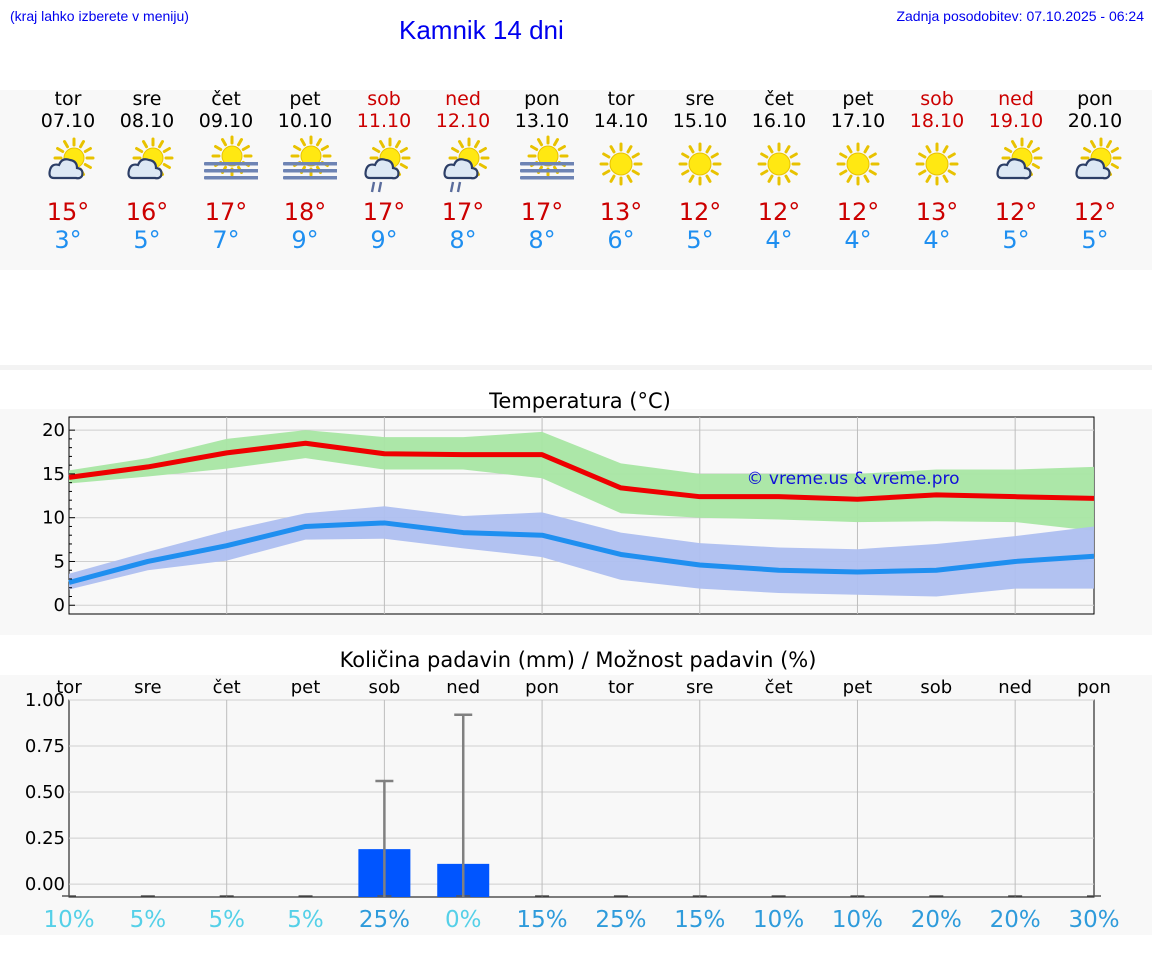  Describe the element at coordinates (699, 920) in the screenshot. I see `precip-probability: 15%` at that location.